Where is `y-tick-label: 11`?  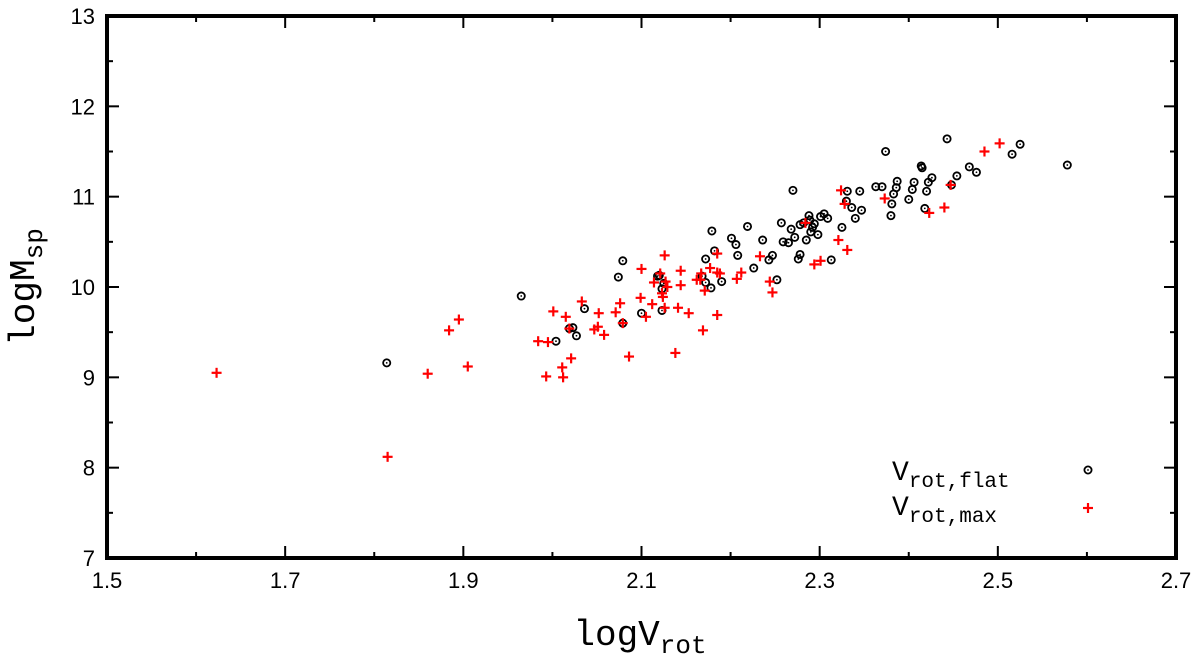 y-tick-label: 11 is located at coordinates (83, 197).